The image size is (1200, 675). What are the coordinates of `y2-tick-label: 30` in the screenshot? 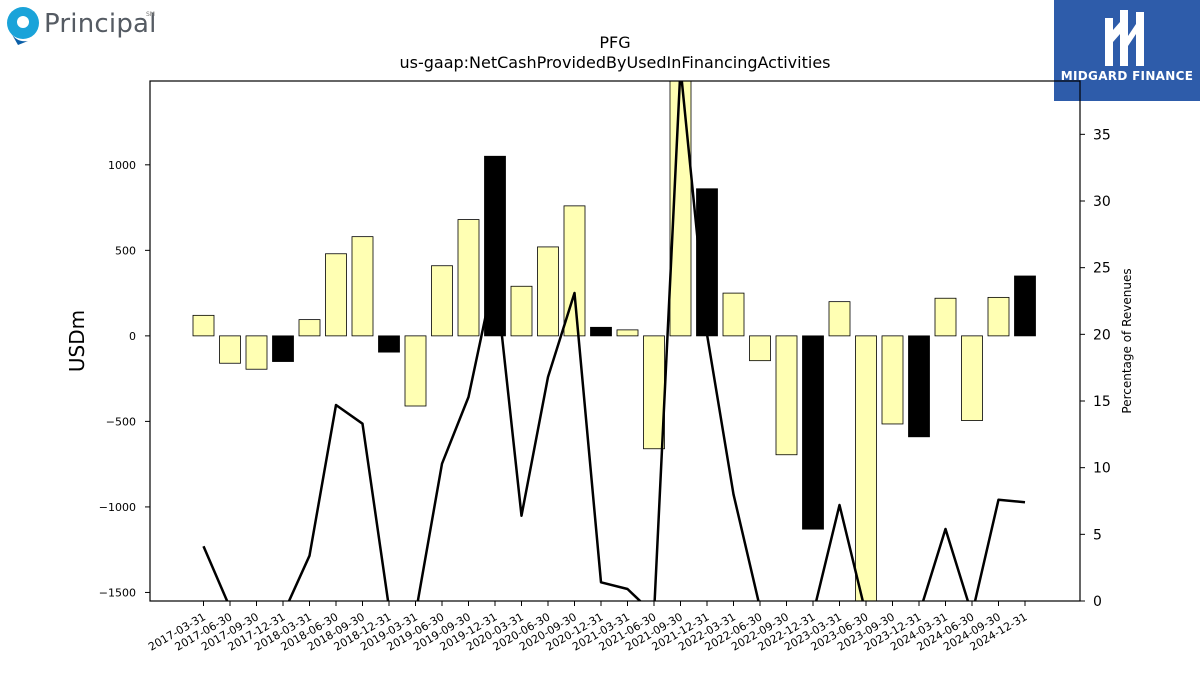 It's located at (1102, 202).